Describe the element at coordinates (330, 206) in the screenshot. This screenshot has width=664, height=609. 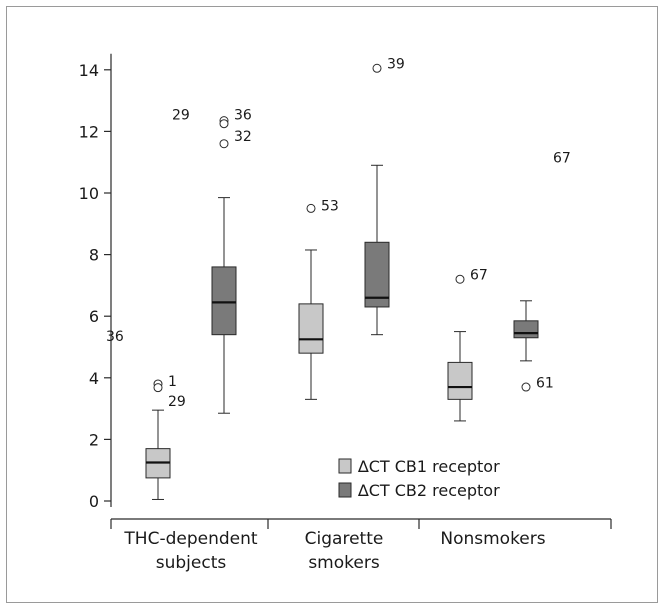
I see `outlier-annotation: 53` at that location.